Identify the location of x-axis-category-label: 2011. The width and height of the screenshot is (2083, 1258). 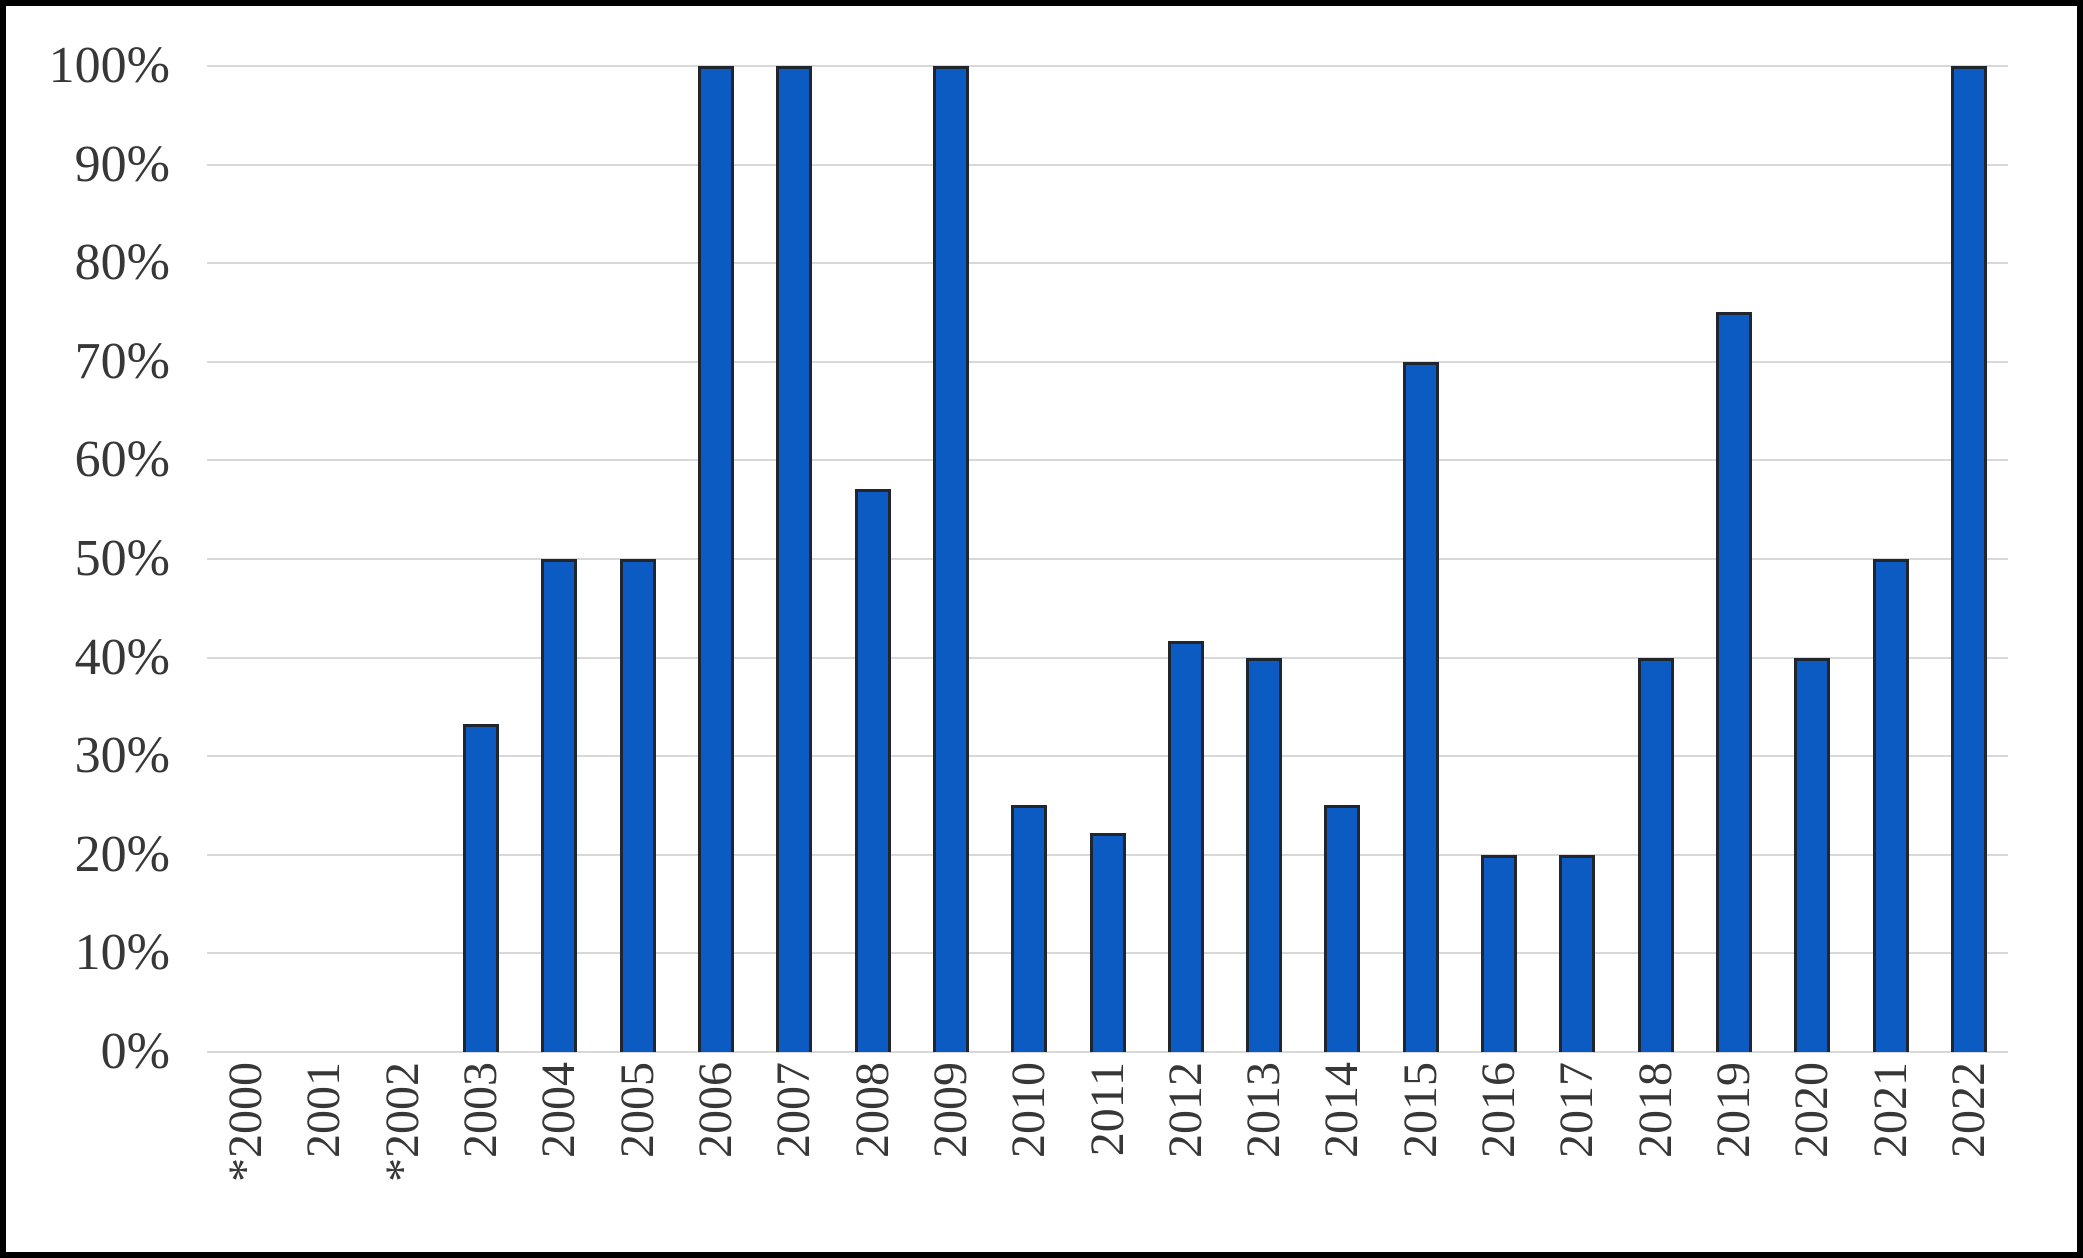
(1107, 1109).